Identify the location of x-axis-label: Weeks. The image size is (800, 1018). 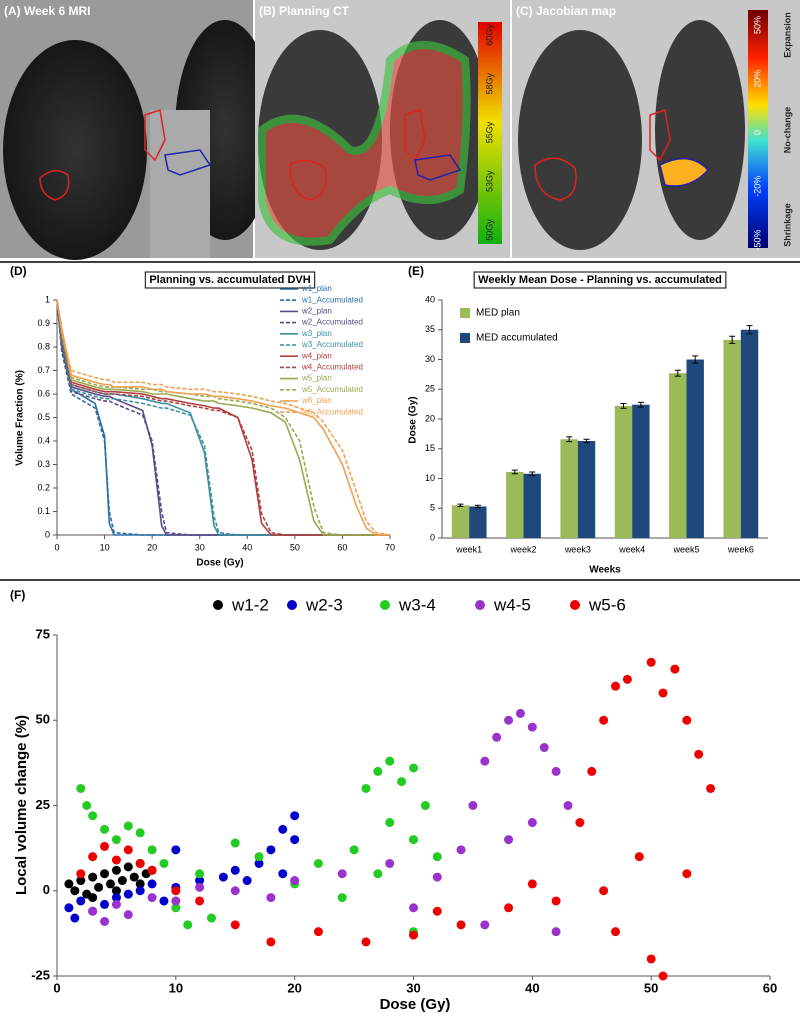
(605, 570).